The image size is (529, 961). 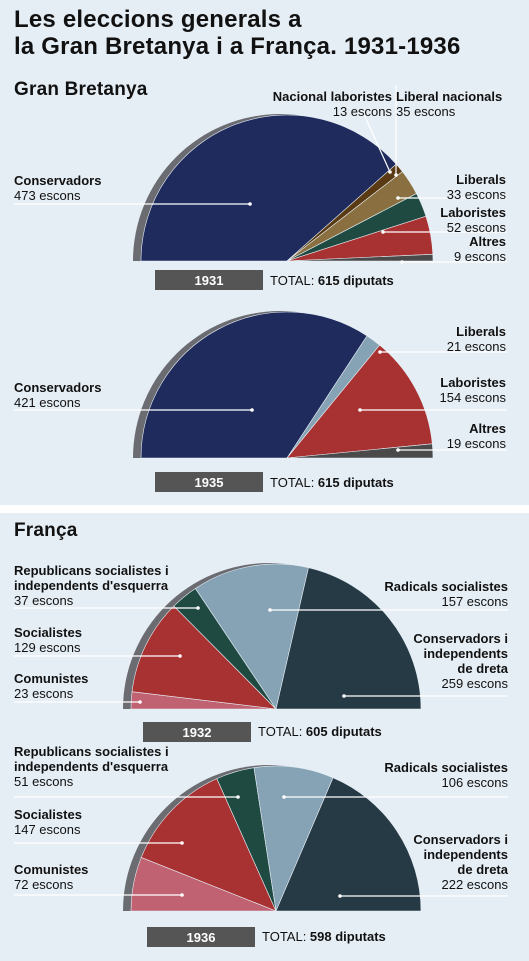 I want to click on slice-label-value: 13 escons, so click(x=363, y=111).